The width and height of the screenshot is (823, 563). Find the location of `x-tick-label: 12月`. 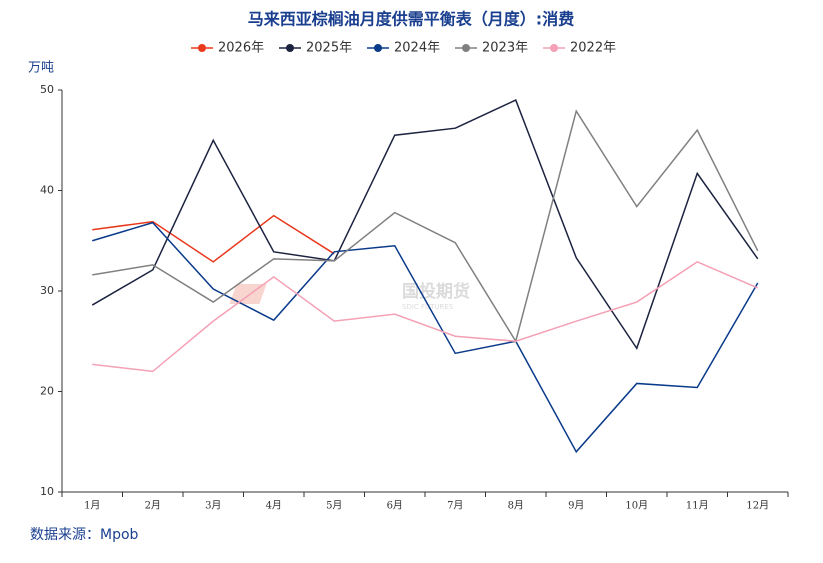

x-tick-label: 12月 is located at coordinates (757, 506).